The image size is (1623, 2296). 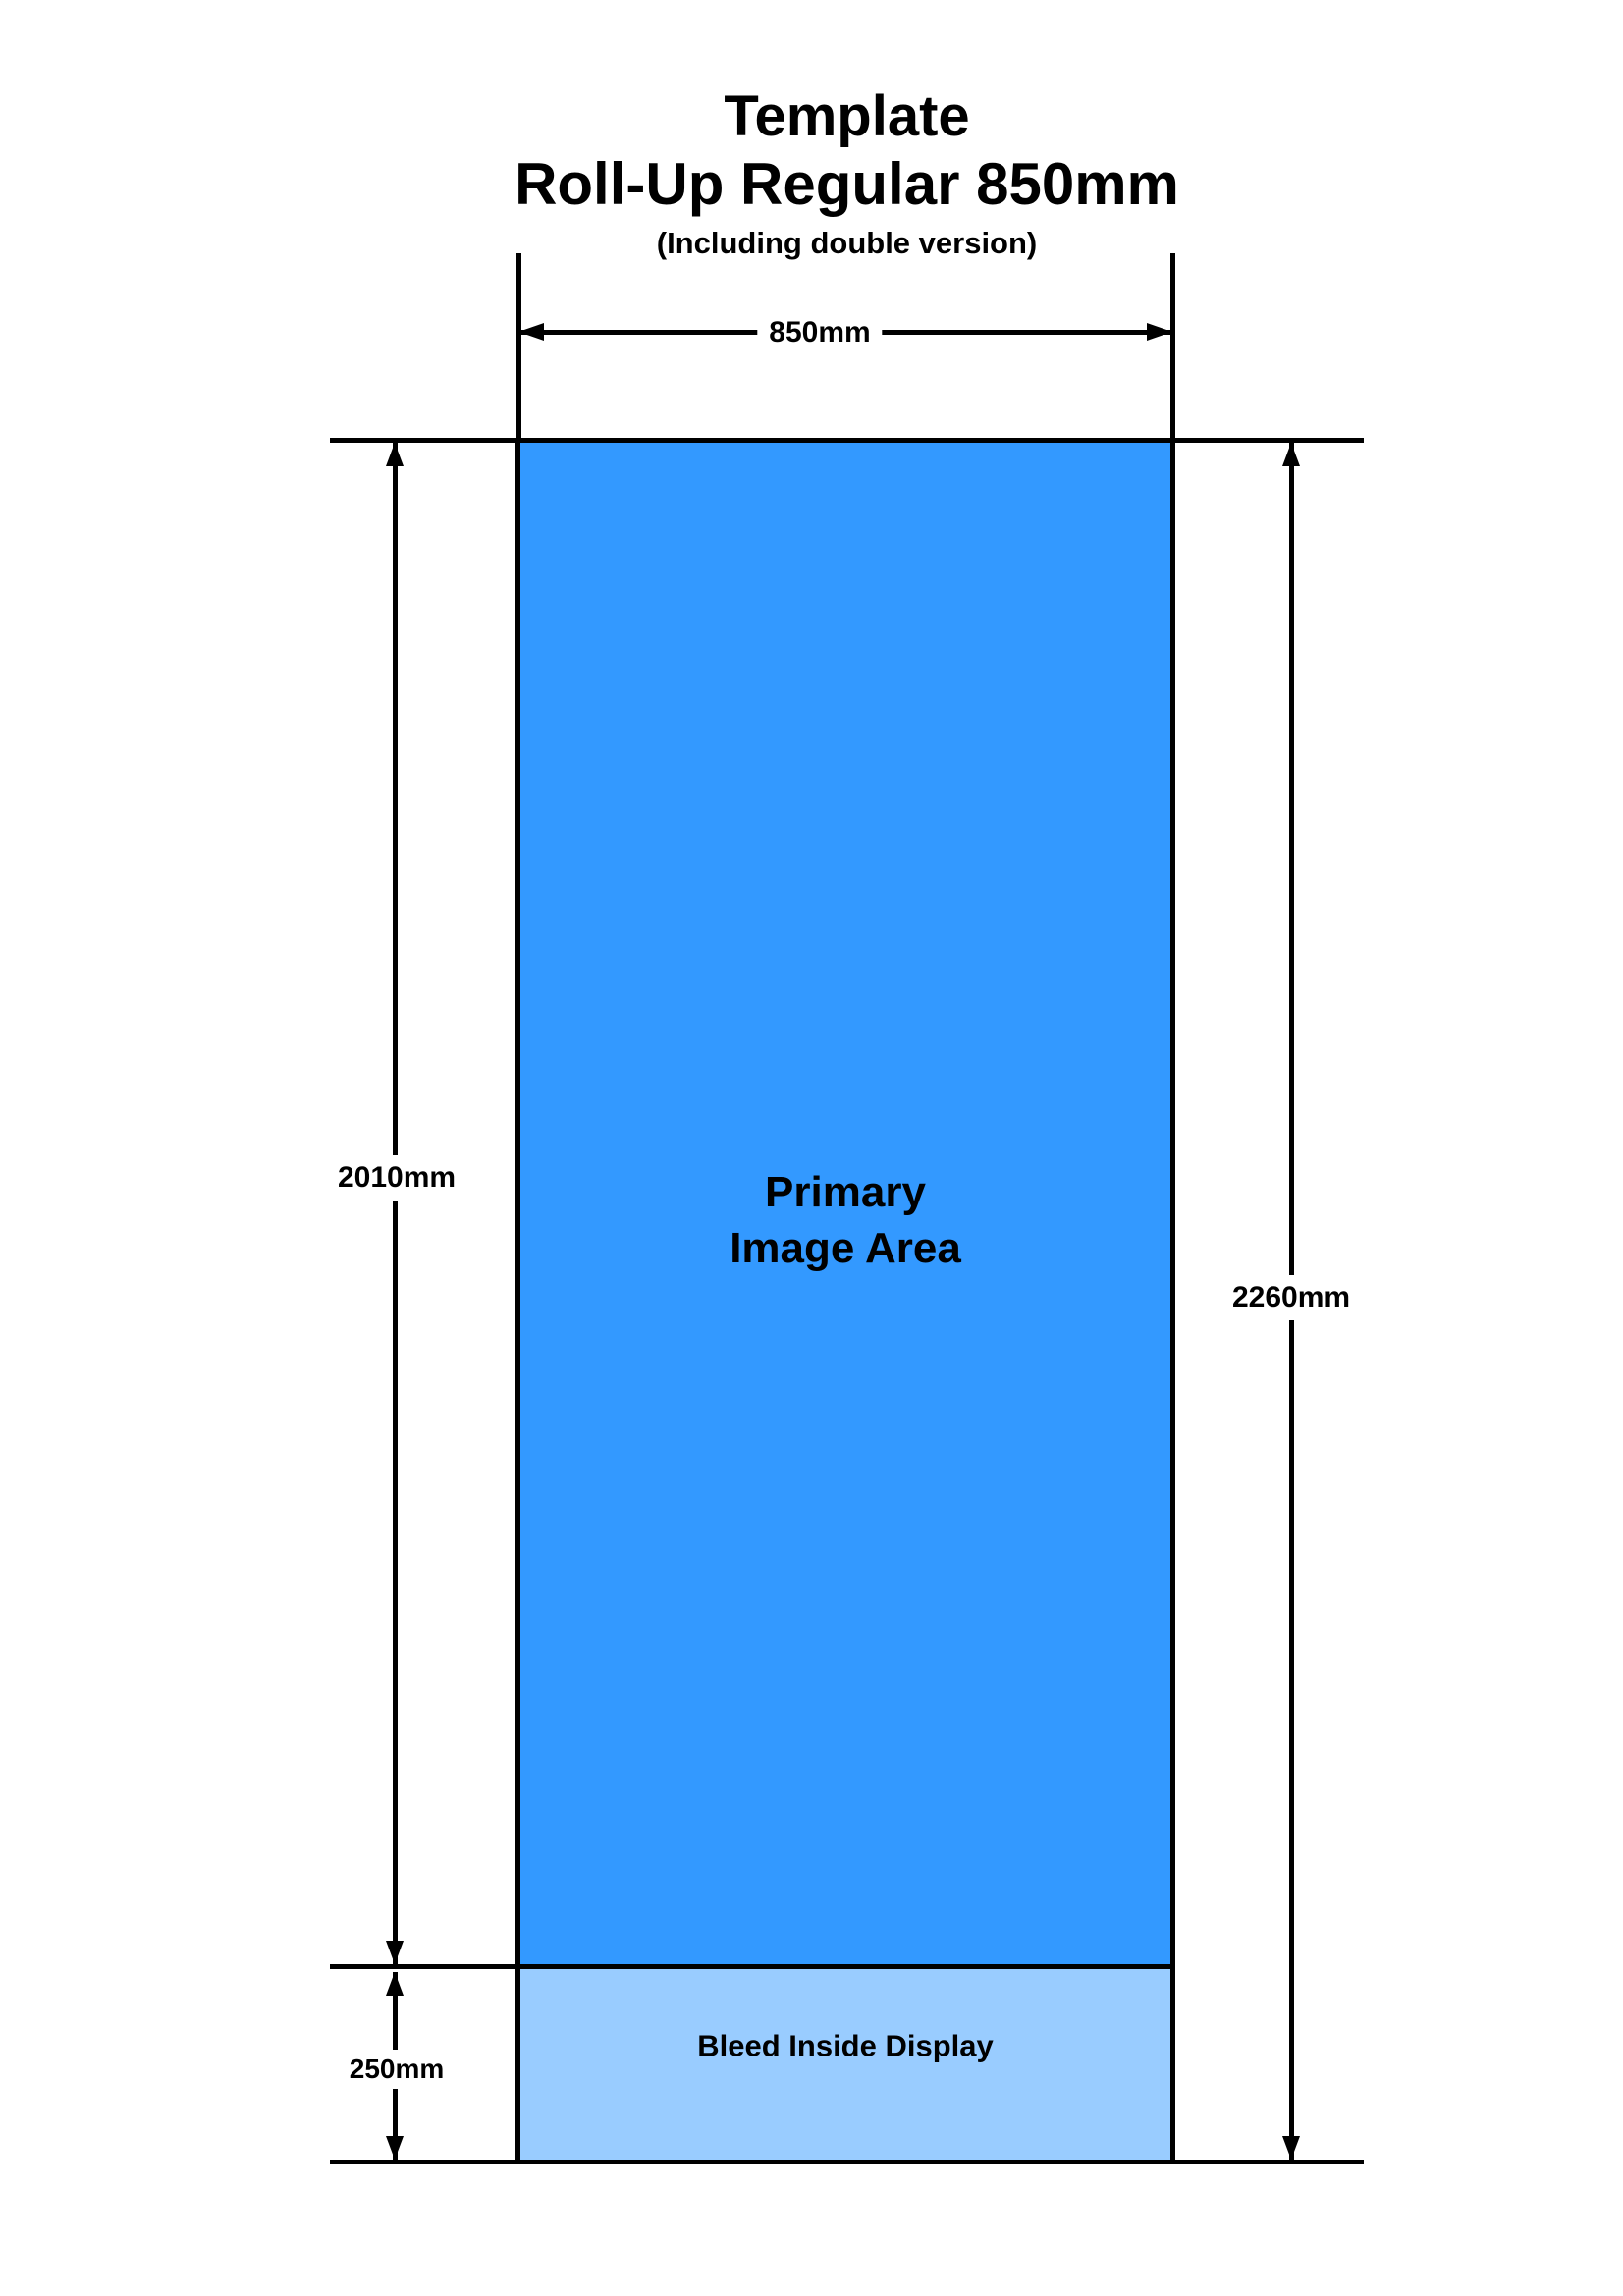 I want to click on width-extension-line-left, so click(x=519, y=347).